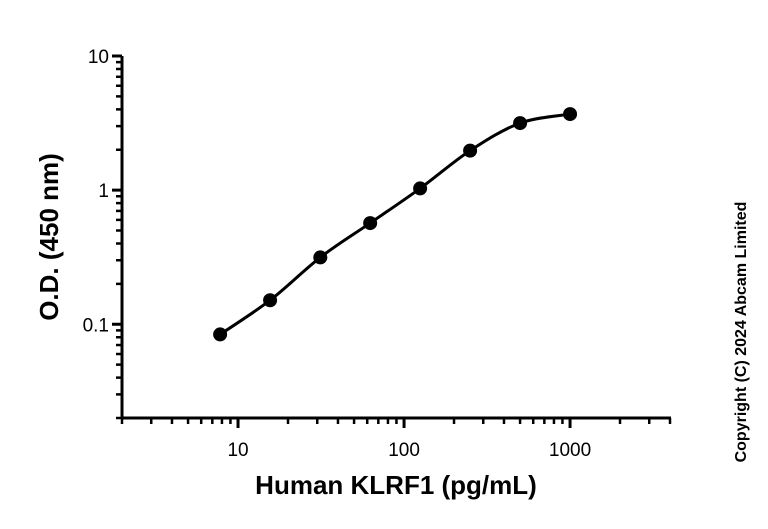  What do you see at coordinates (404, 450) in the screenshot?
I see `x-tick-label: 100` at bounding box center [404, 450].